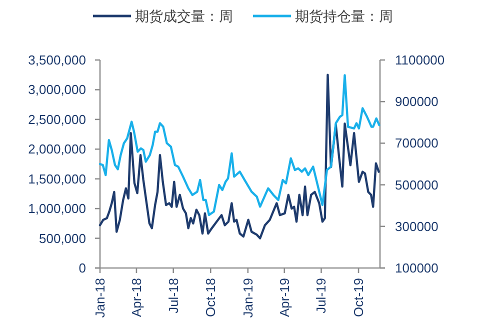 The width and height of the screenshot is (482, 332). What do you see at coordinates (100, 298) in the screenshot?
I see `x-tick-label: Jan-18` at bounding box center [100, 298].